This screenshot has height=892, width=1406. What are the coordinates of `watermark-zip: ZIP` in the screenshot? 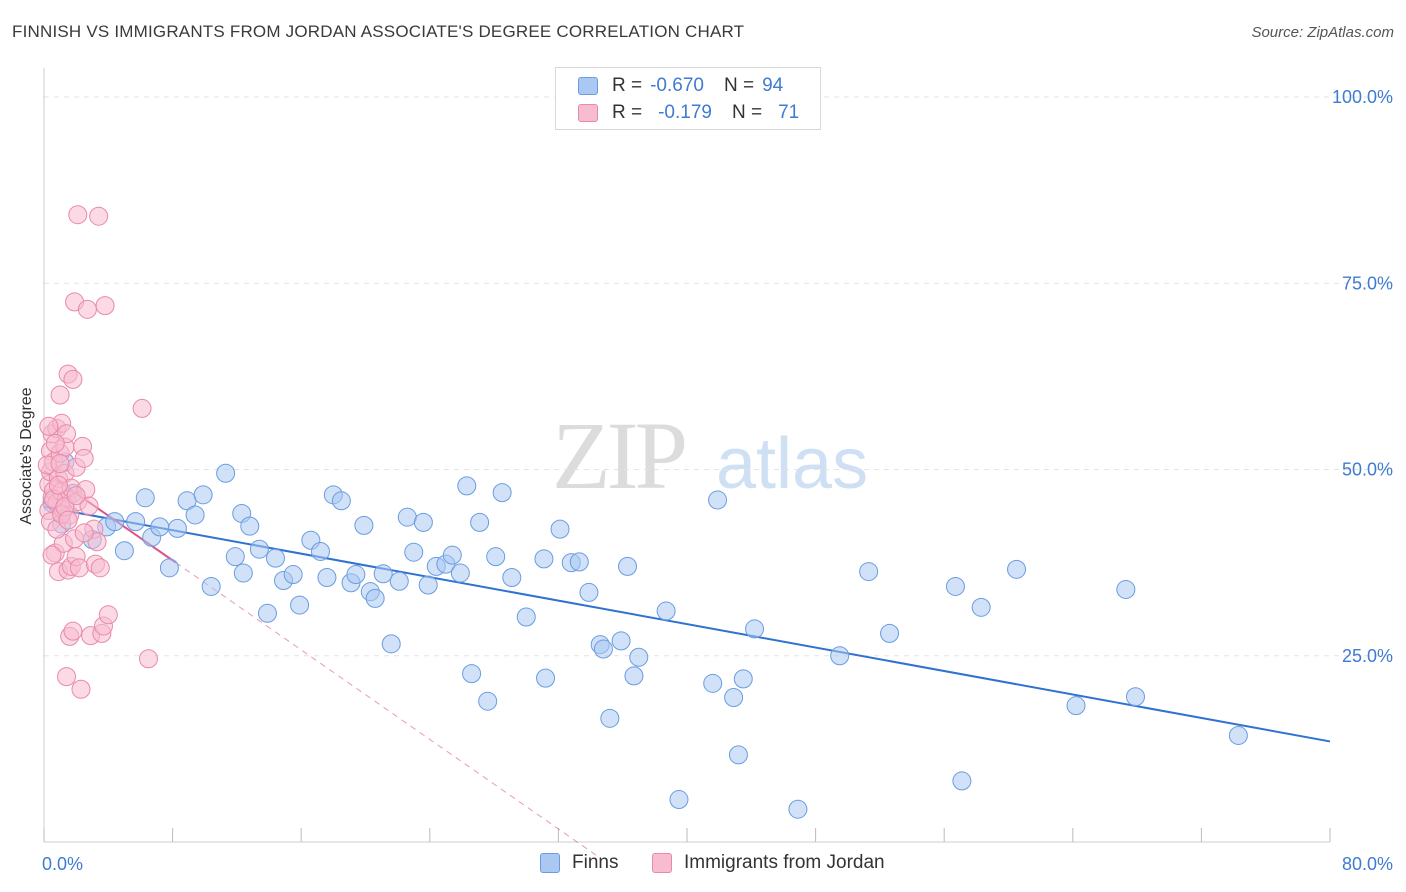 It's located at (618, 455).